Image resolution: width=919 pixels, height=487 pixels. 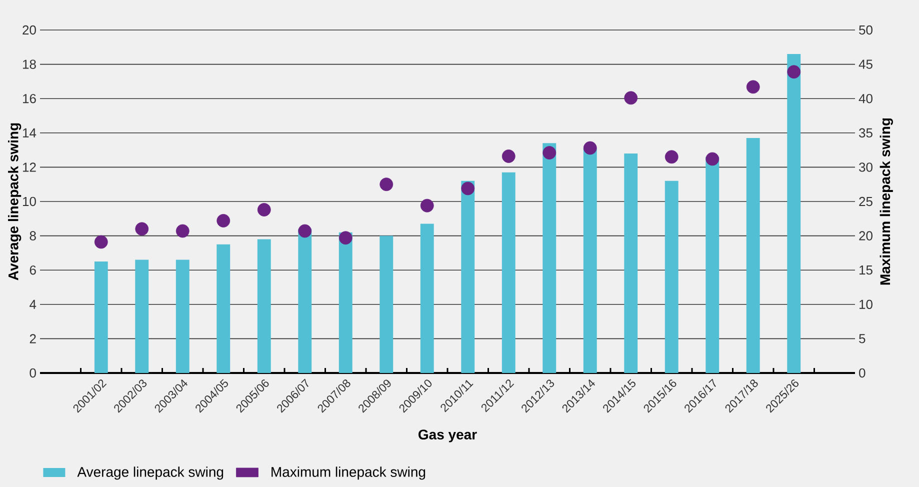 I want to click on y2-tick-label: 45, so click(x=865, y=64).